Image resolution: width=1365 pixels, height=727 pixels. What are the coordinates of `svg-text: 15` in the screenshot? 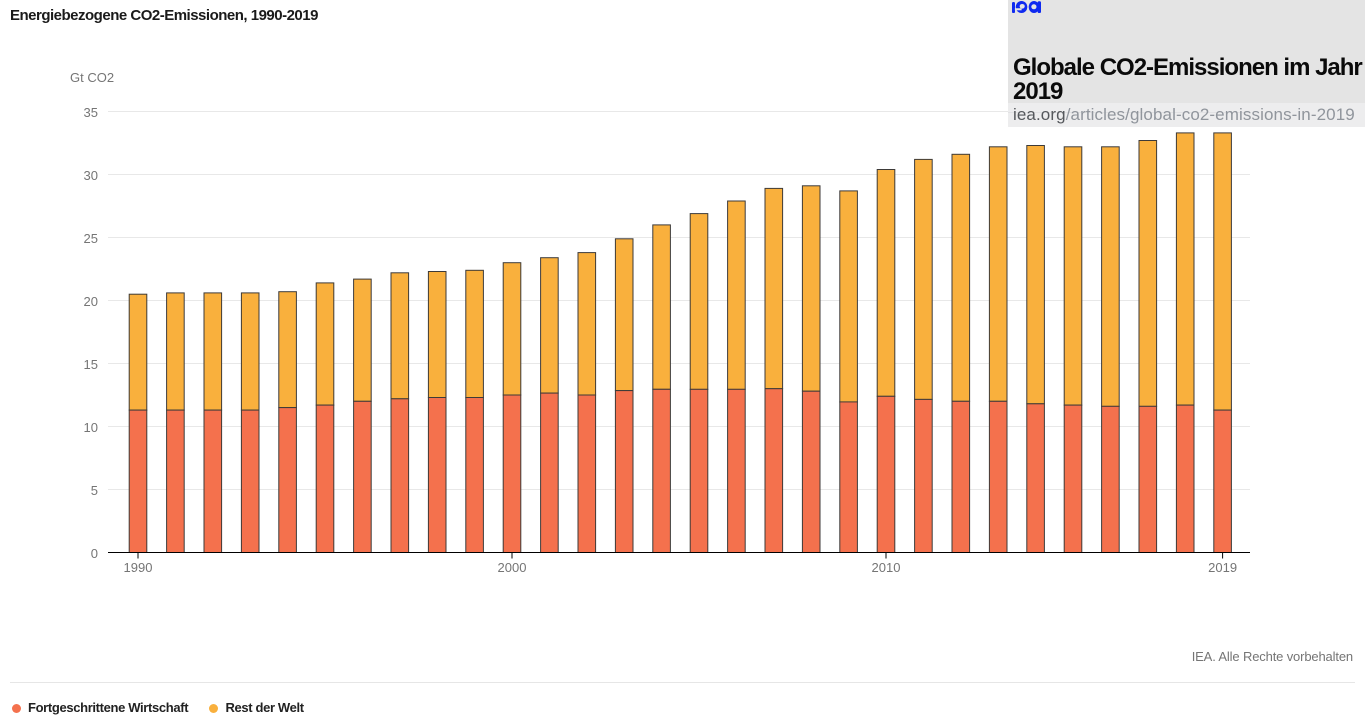 It's located at (91, 364).